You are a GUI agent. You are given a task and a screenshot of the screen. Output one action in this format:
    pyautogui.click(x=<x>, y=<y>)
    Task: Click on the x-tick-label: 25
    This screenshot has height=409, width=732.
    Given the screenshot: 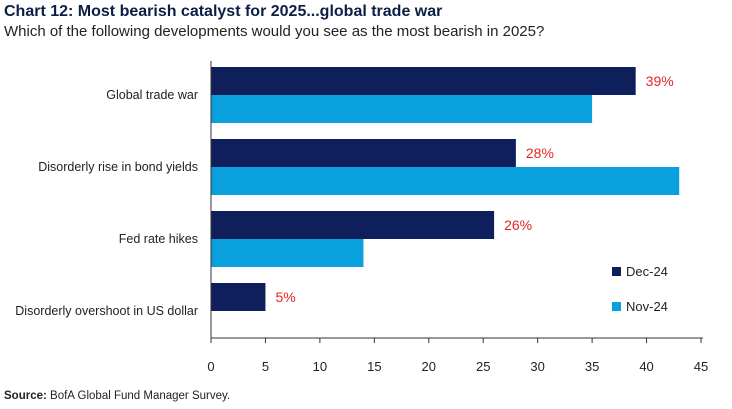 What is the action you would take?
    pyautogui.click(x=483, y=366)
    